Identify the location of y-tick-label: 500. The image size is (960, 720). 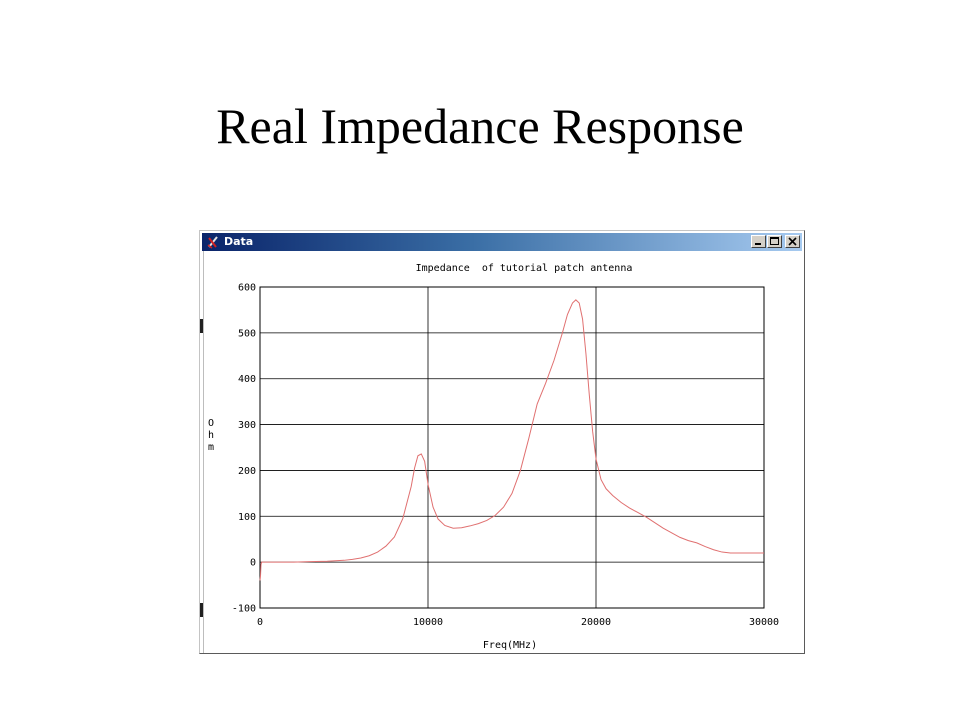
(247, 333).